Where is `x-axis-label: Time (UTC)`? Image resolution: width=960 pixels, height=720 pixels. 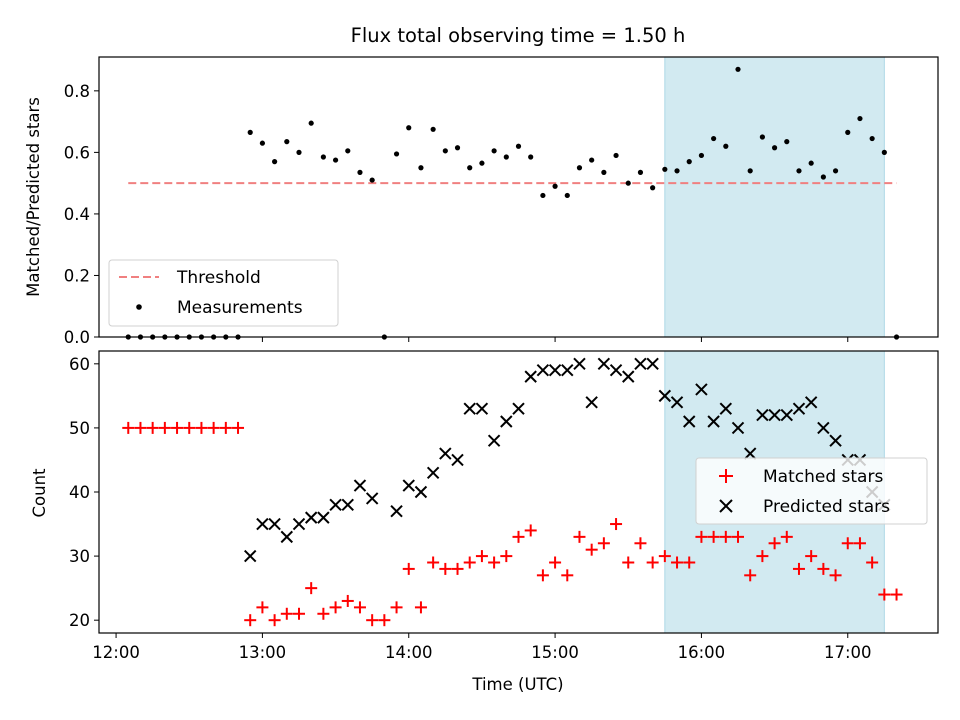 x-axis-label: Time (UTC) is located at coordinates (517, 684).